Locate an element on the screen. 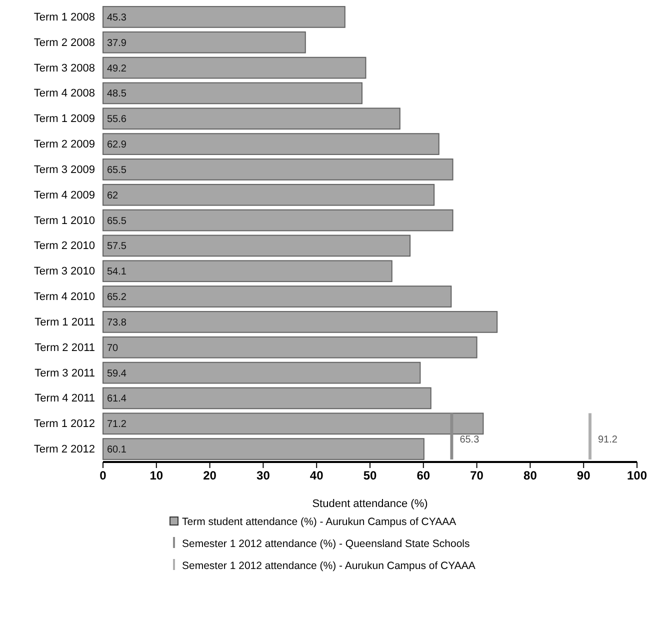 This screenshot has width=661, height=635. y-tick-label: Term 2 2009 is located at coordinates (64, 144).